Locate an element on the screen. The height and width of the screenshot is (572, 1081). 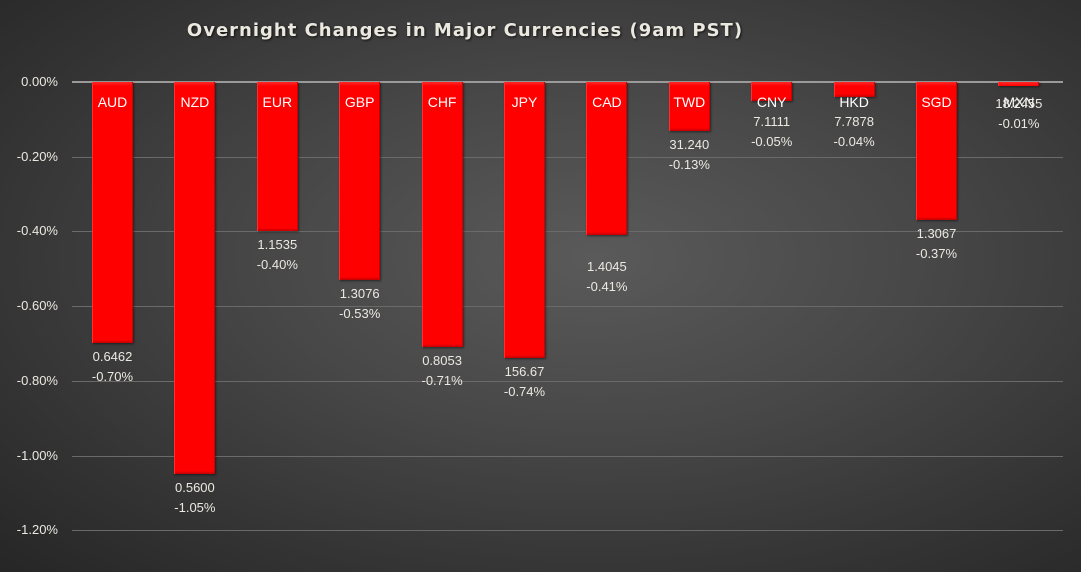
rate-value: 31.240 is located at coordinates (689, 144).